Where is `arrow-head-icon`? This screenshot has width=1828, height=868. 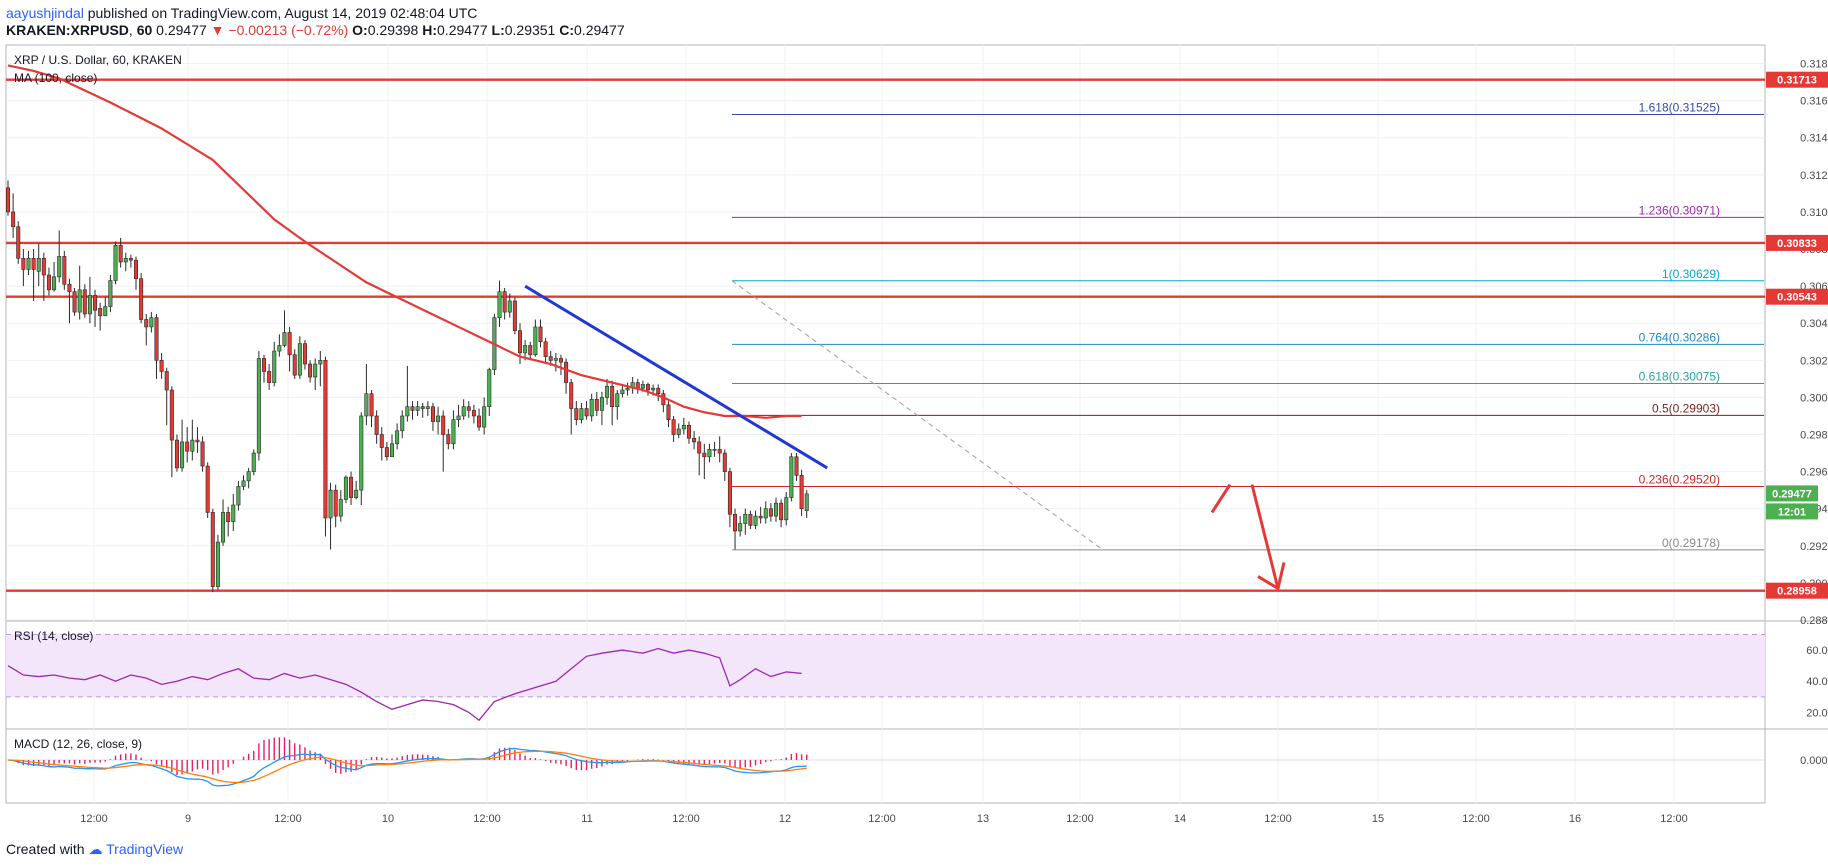
arrow-head-icon is located at coordinates (1271, 576).